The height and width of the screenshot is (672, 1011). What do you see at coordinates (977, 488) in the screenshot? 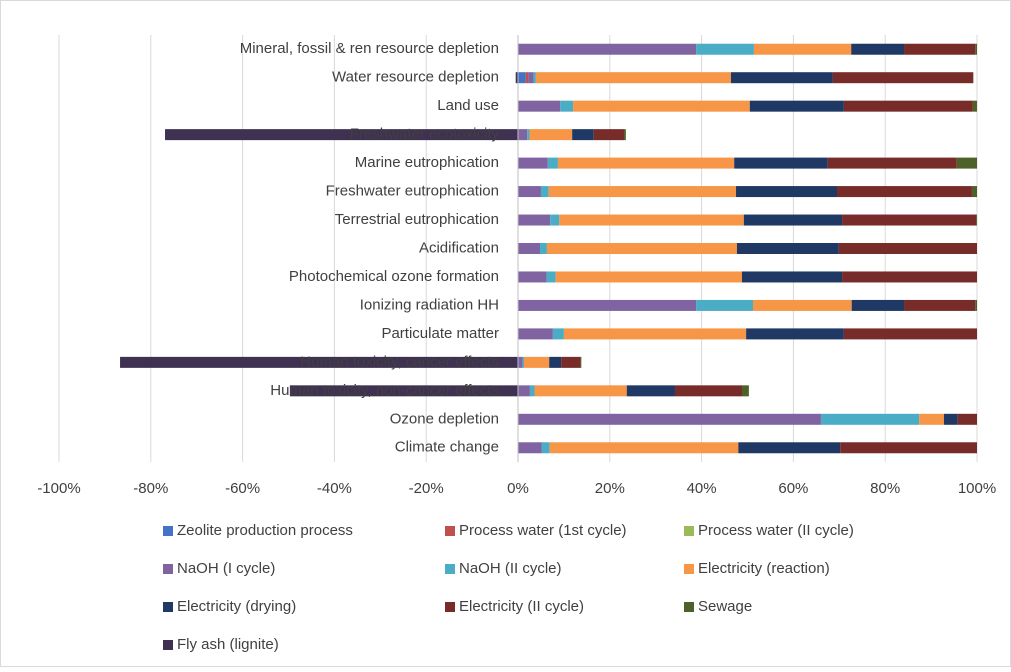
I see `x-tick-label: 100%` at bounding box center [977, 488].